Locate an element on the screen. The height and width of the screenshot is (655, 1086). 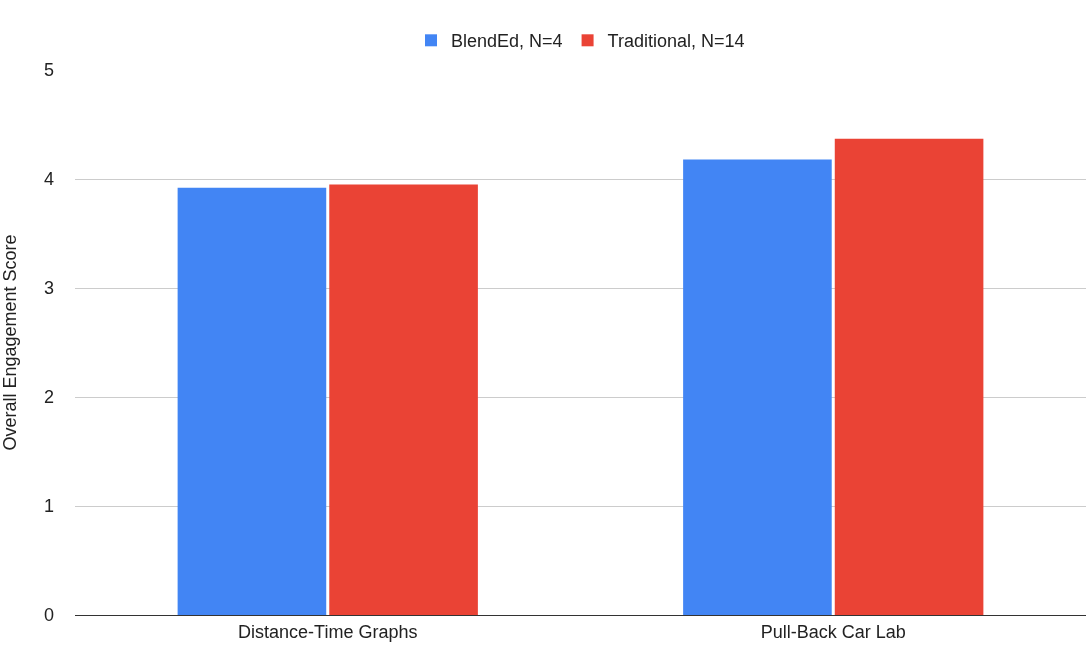
y-tick-label: 5 is located at coordinates (48, 70).